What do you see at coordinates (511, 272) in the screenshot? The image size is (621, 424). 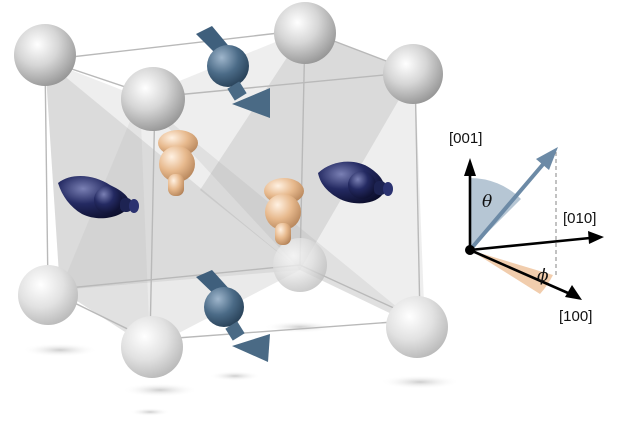 I see `phi-angle-wedge` at bounding box center [511, 272].